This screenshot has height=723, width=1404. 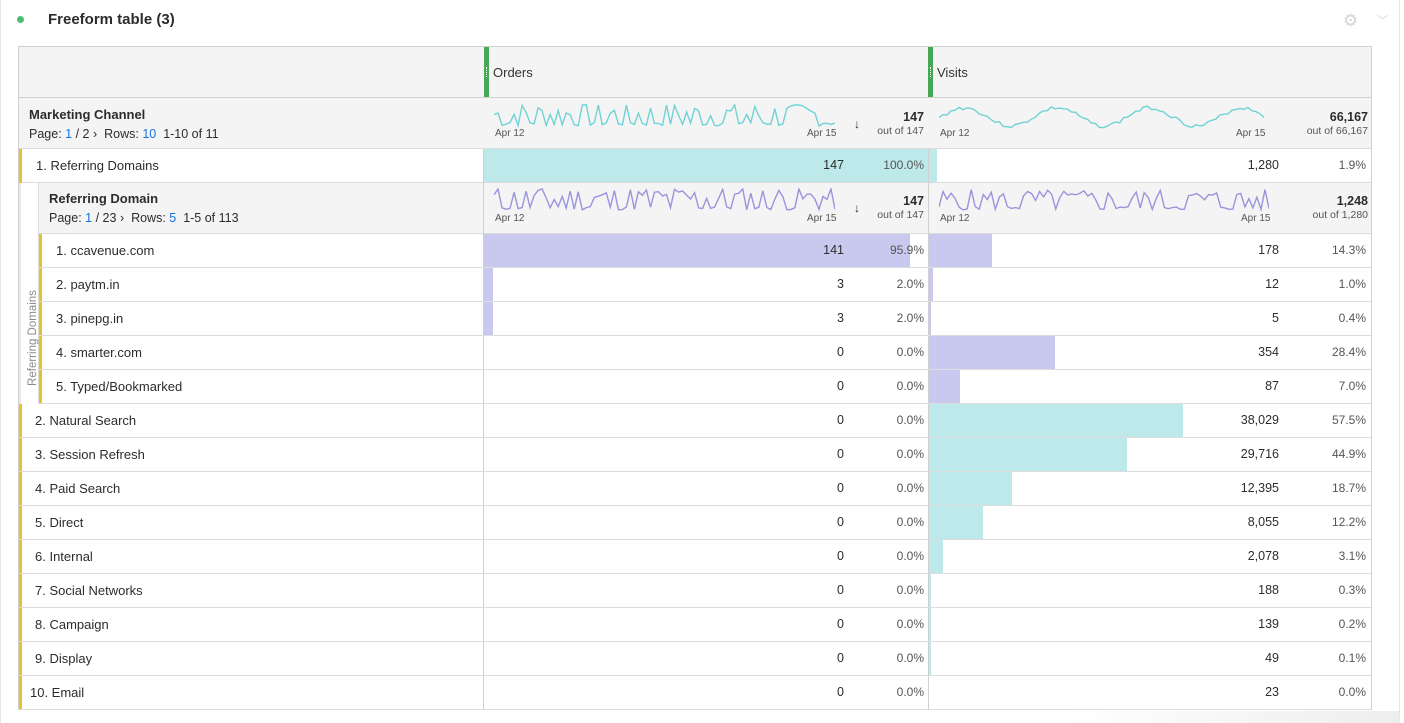 I want to click on visits-percent: 3.1%, so click(x=1352, y=556).